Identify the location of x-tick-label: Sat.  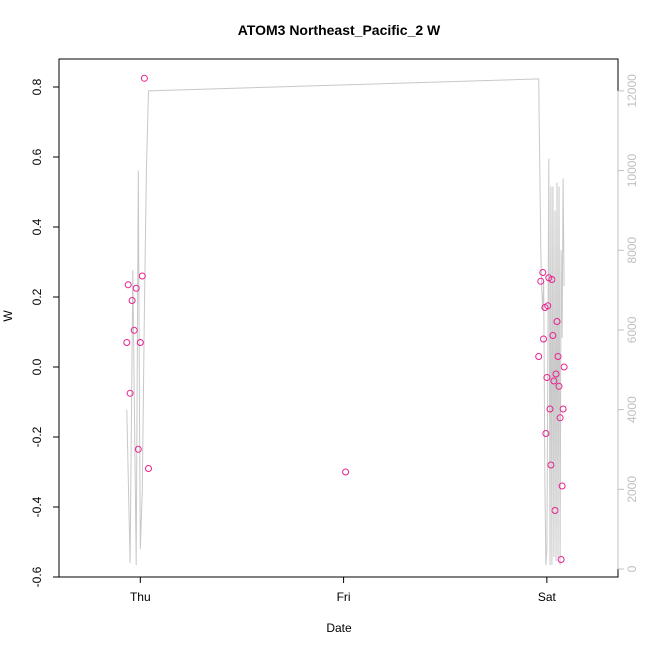
(547, 597).